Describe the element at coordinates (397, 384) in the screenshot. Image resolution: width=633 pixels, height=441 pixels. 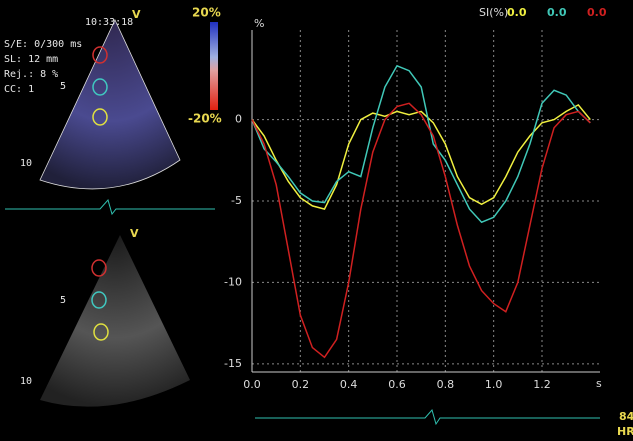
I see `x-tick-label: 0.6` at that location.